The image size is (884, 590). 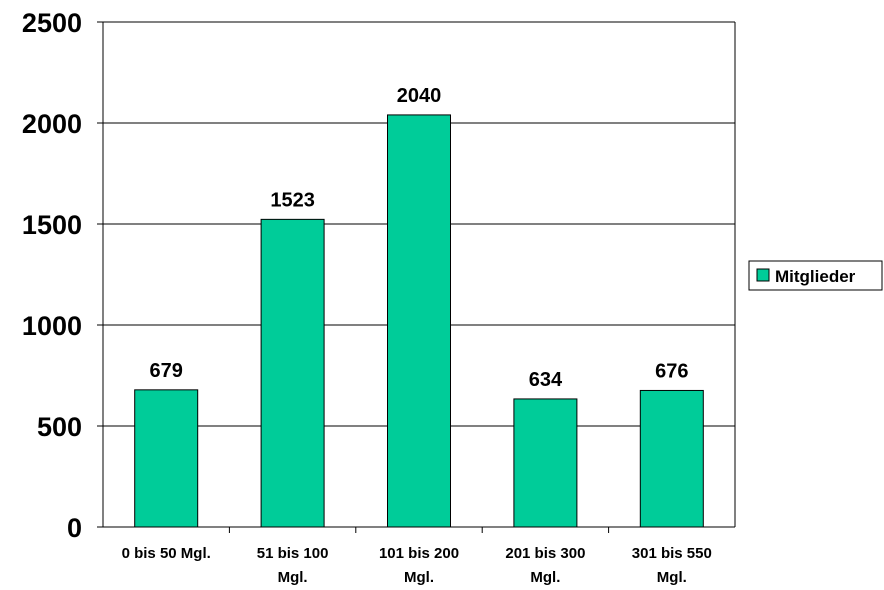 I want to click on legend: Mitglieder, so click(x=815, y=275).